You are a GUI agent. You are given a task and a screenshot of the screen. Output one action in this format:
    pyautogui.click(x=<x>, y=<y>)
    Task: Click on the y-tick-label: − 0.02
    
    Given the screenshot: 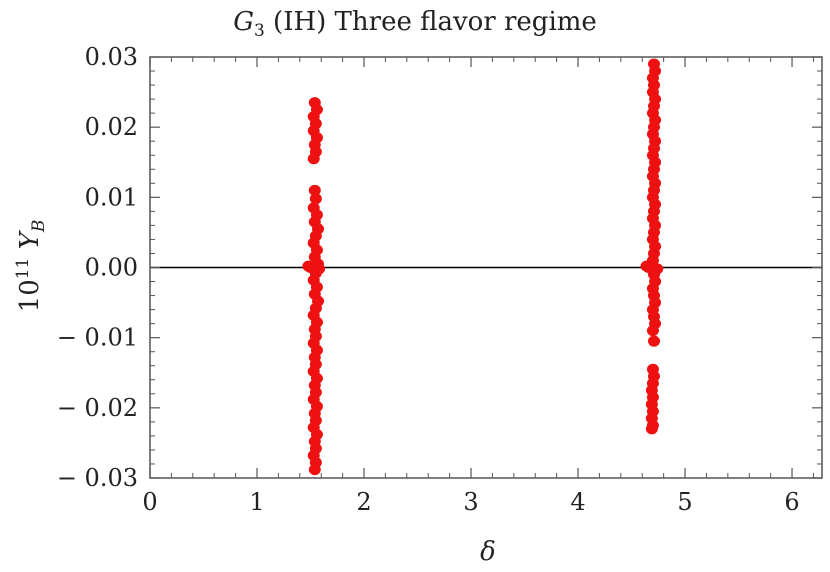 What is the action you would take?
    pyautogui.click(x=97, y=408)
    